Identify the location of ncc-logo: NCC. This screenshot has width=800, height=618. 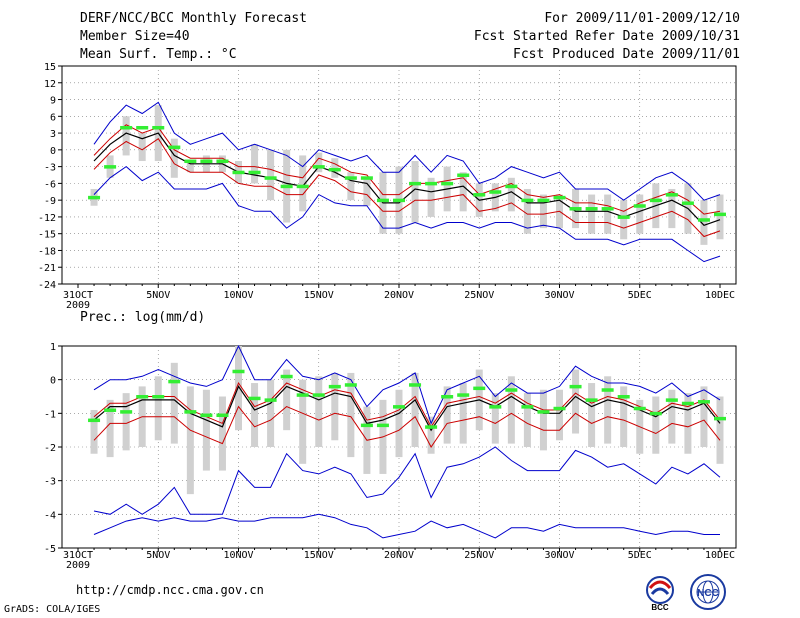
(708, 592).